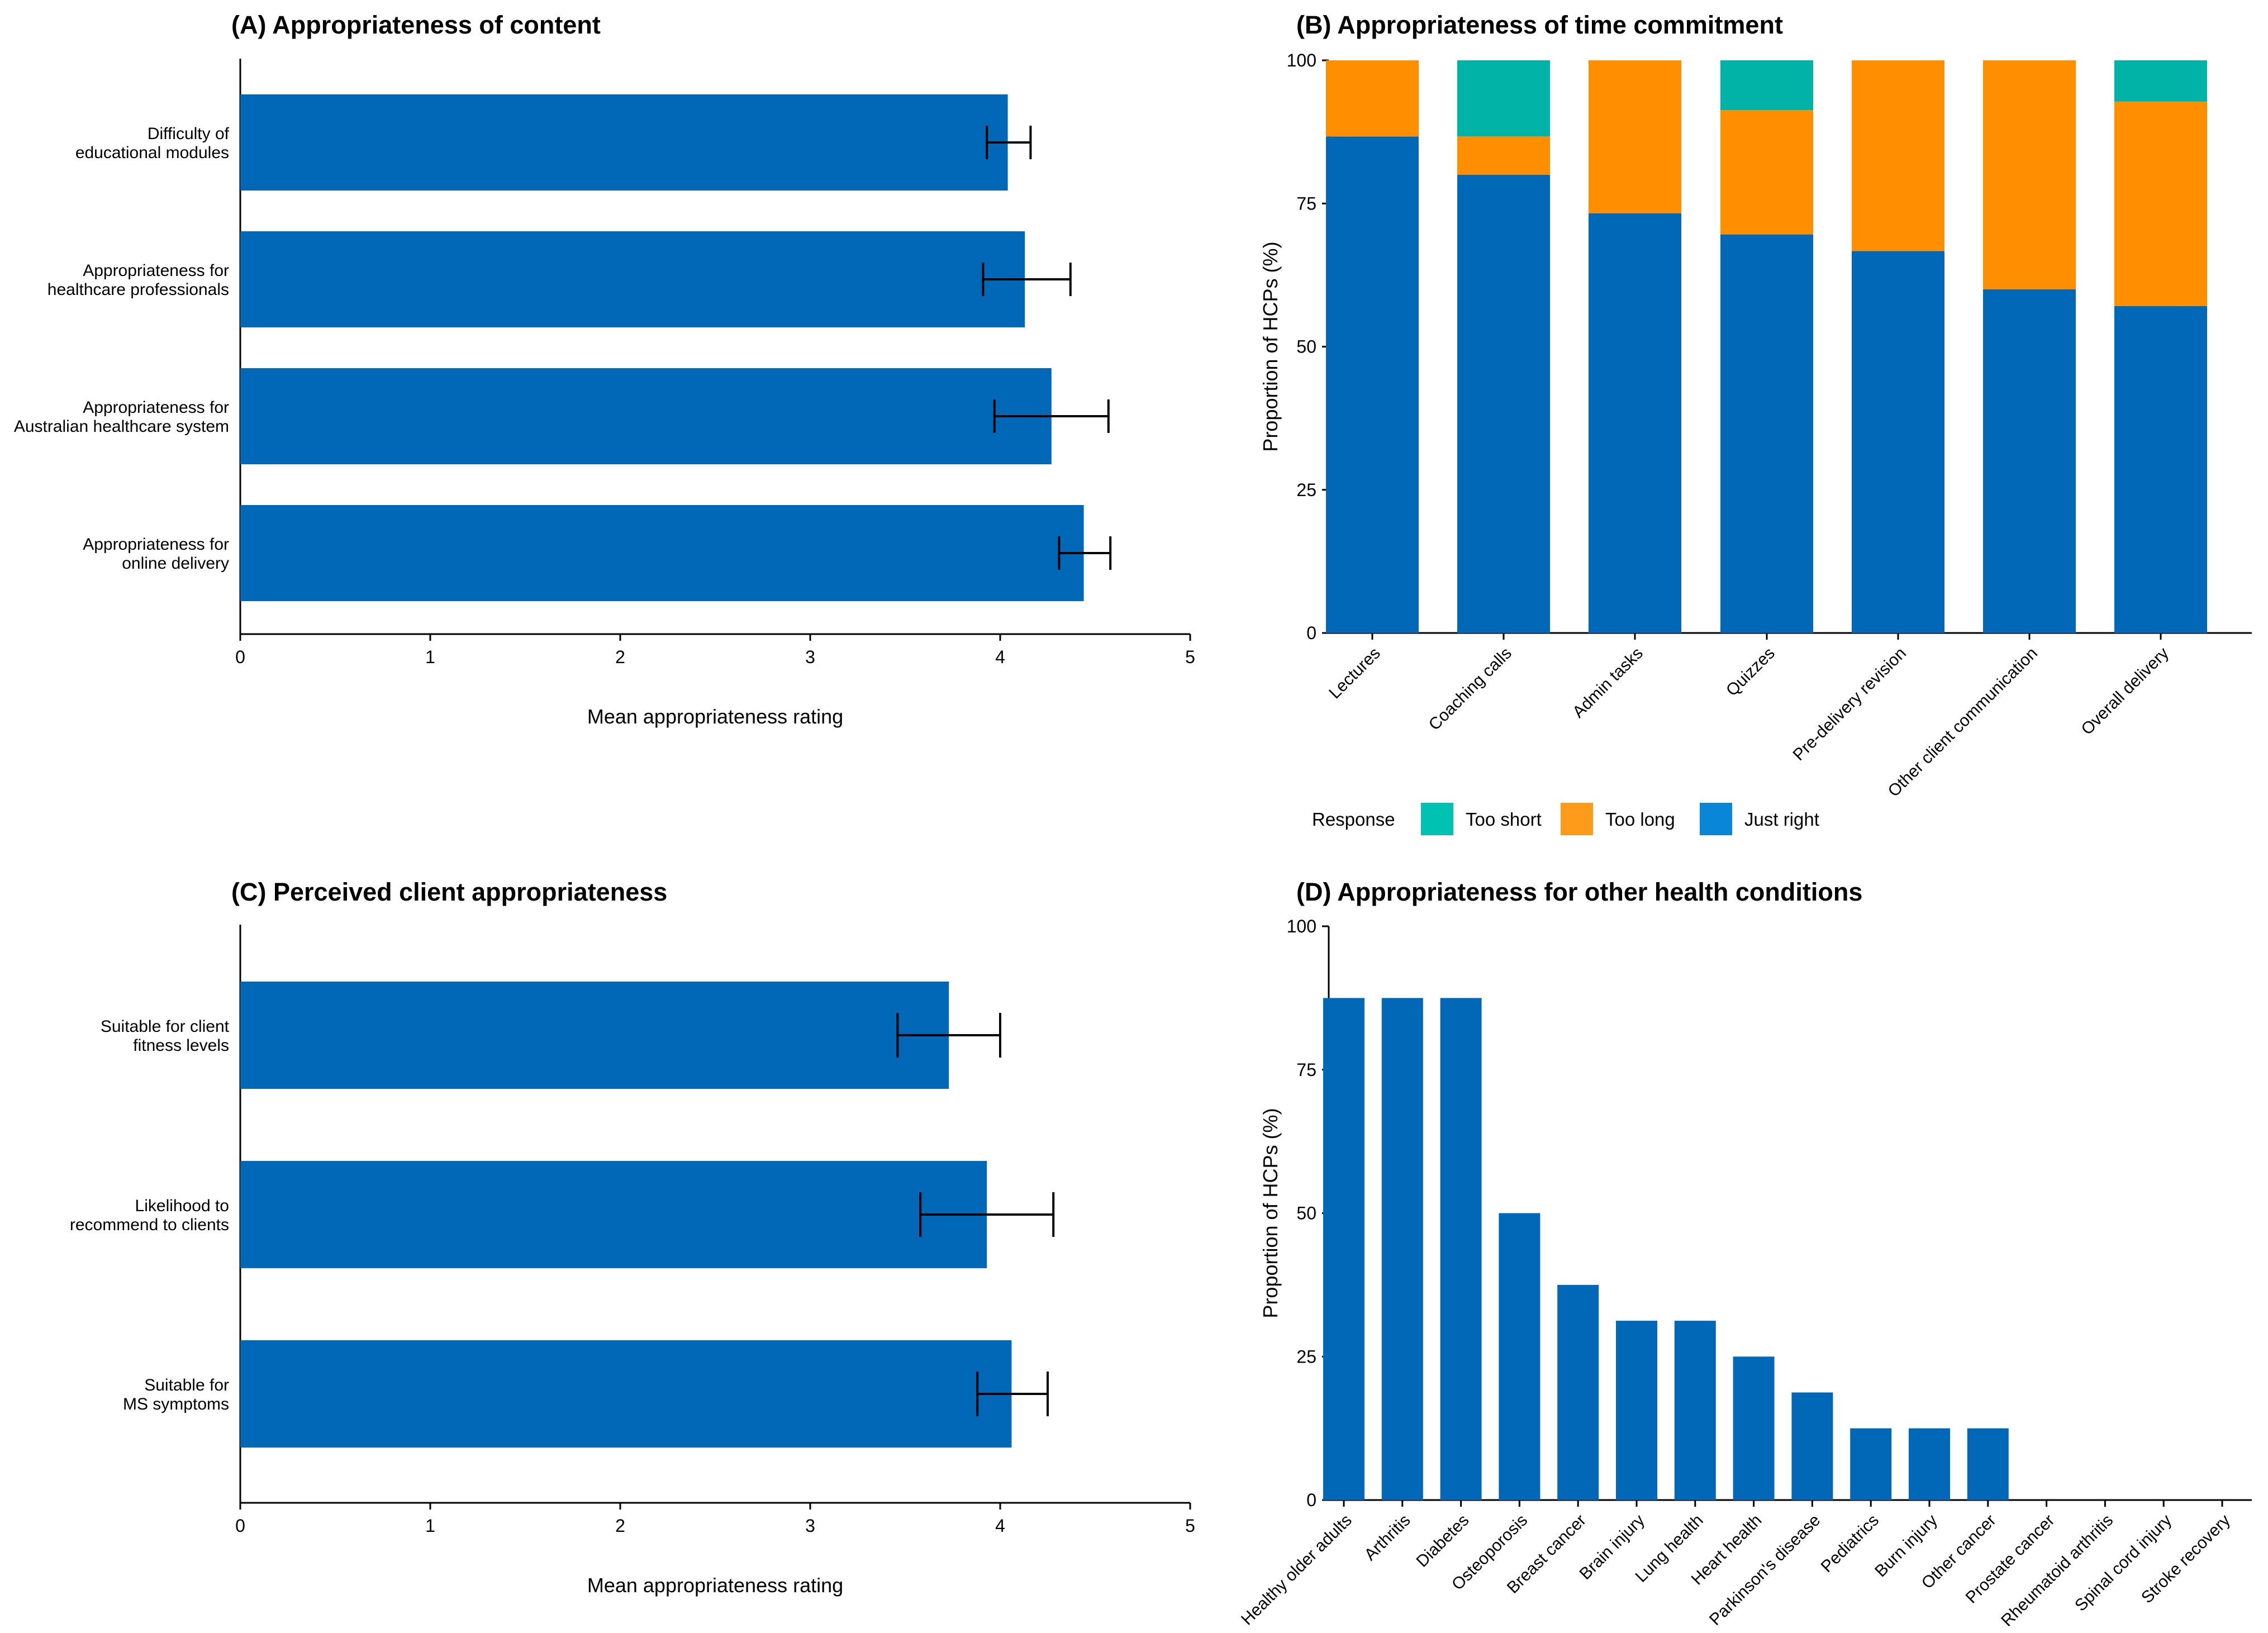 This screenshot has width=2268, height=1633. Describe the element at coordinates (1306, 347) in the screenshot. I see `panel-b-y-tick-label: 50` at that location.